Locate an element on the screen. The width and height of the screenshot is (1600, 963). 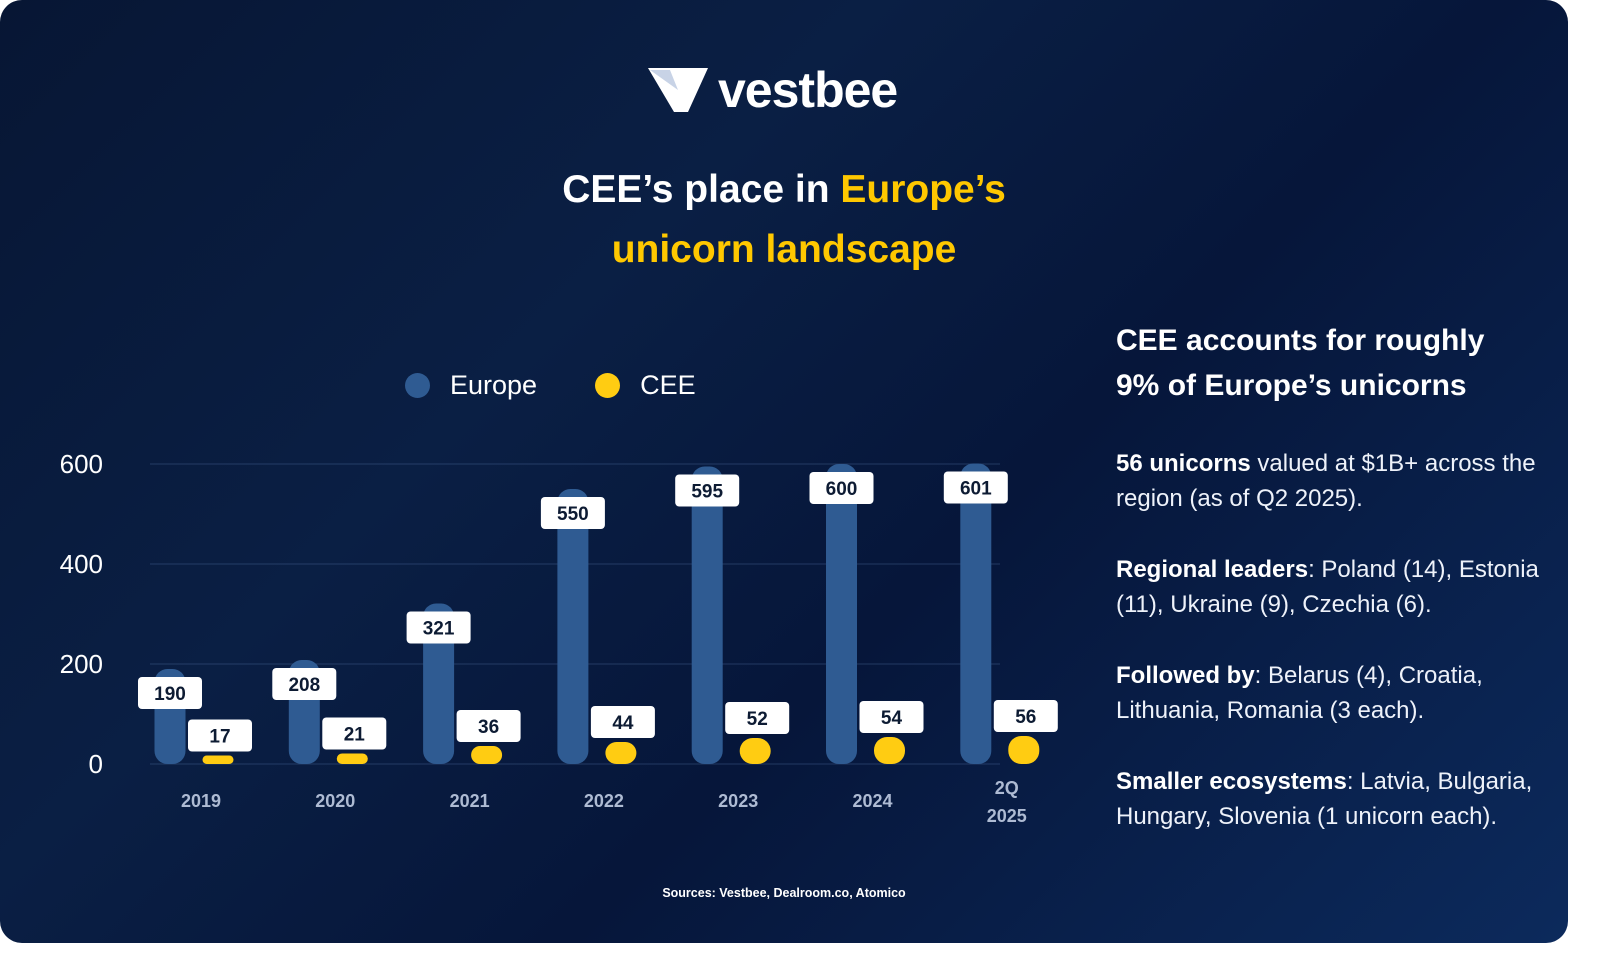
data-label-cee-0: 17 is located at coordinates (219, 737).